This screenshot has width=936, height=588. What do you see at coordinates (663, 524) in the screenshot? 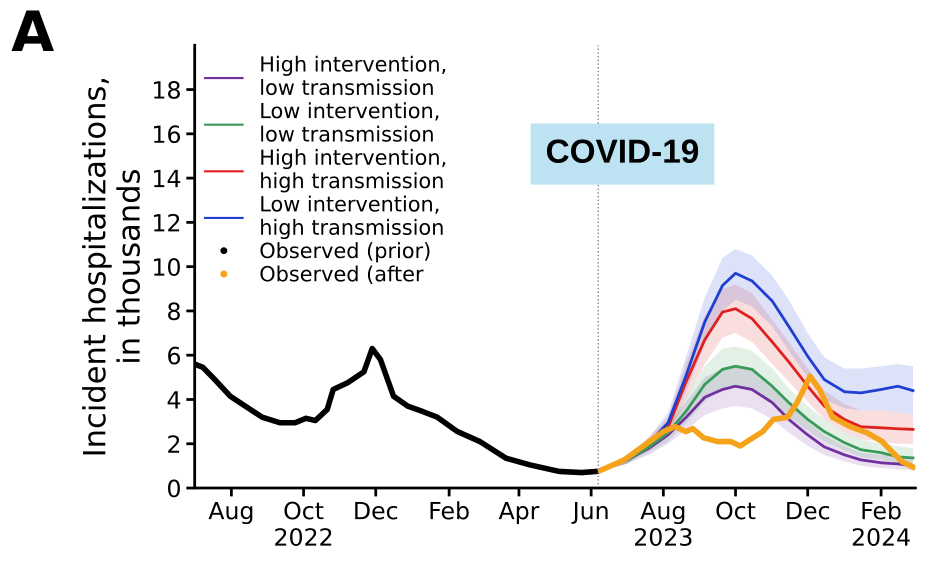
I see `x-tick-label: Aug 2023` at bounding box center [663, 524].